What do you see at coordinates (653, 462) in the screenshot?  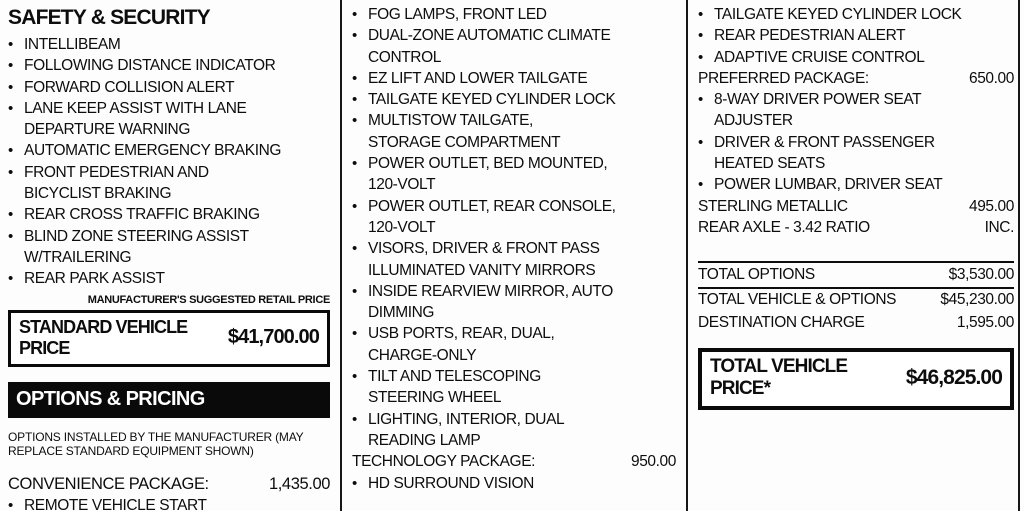 I see `option-package-price: 950.00` at bounding box center [653, 462].